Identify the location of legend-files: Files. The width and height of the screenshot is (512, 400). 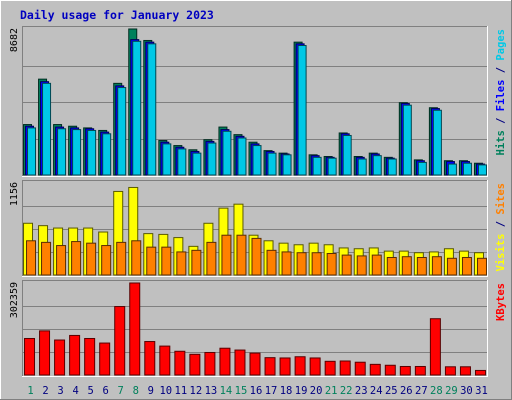
(501, 96).